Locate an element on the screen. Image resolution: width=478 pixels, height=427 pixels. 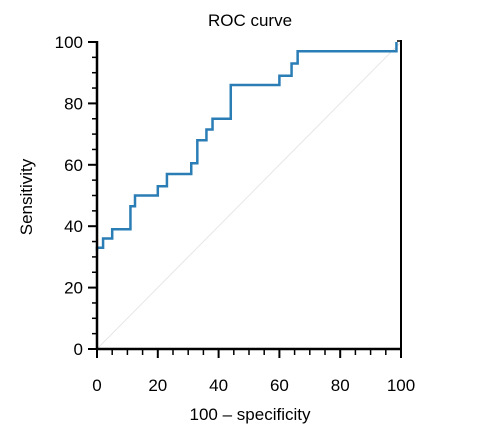
x-tick-label: 100 is located at coordinates (401, 385).